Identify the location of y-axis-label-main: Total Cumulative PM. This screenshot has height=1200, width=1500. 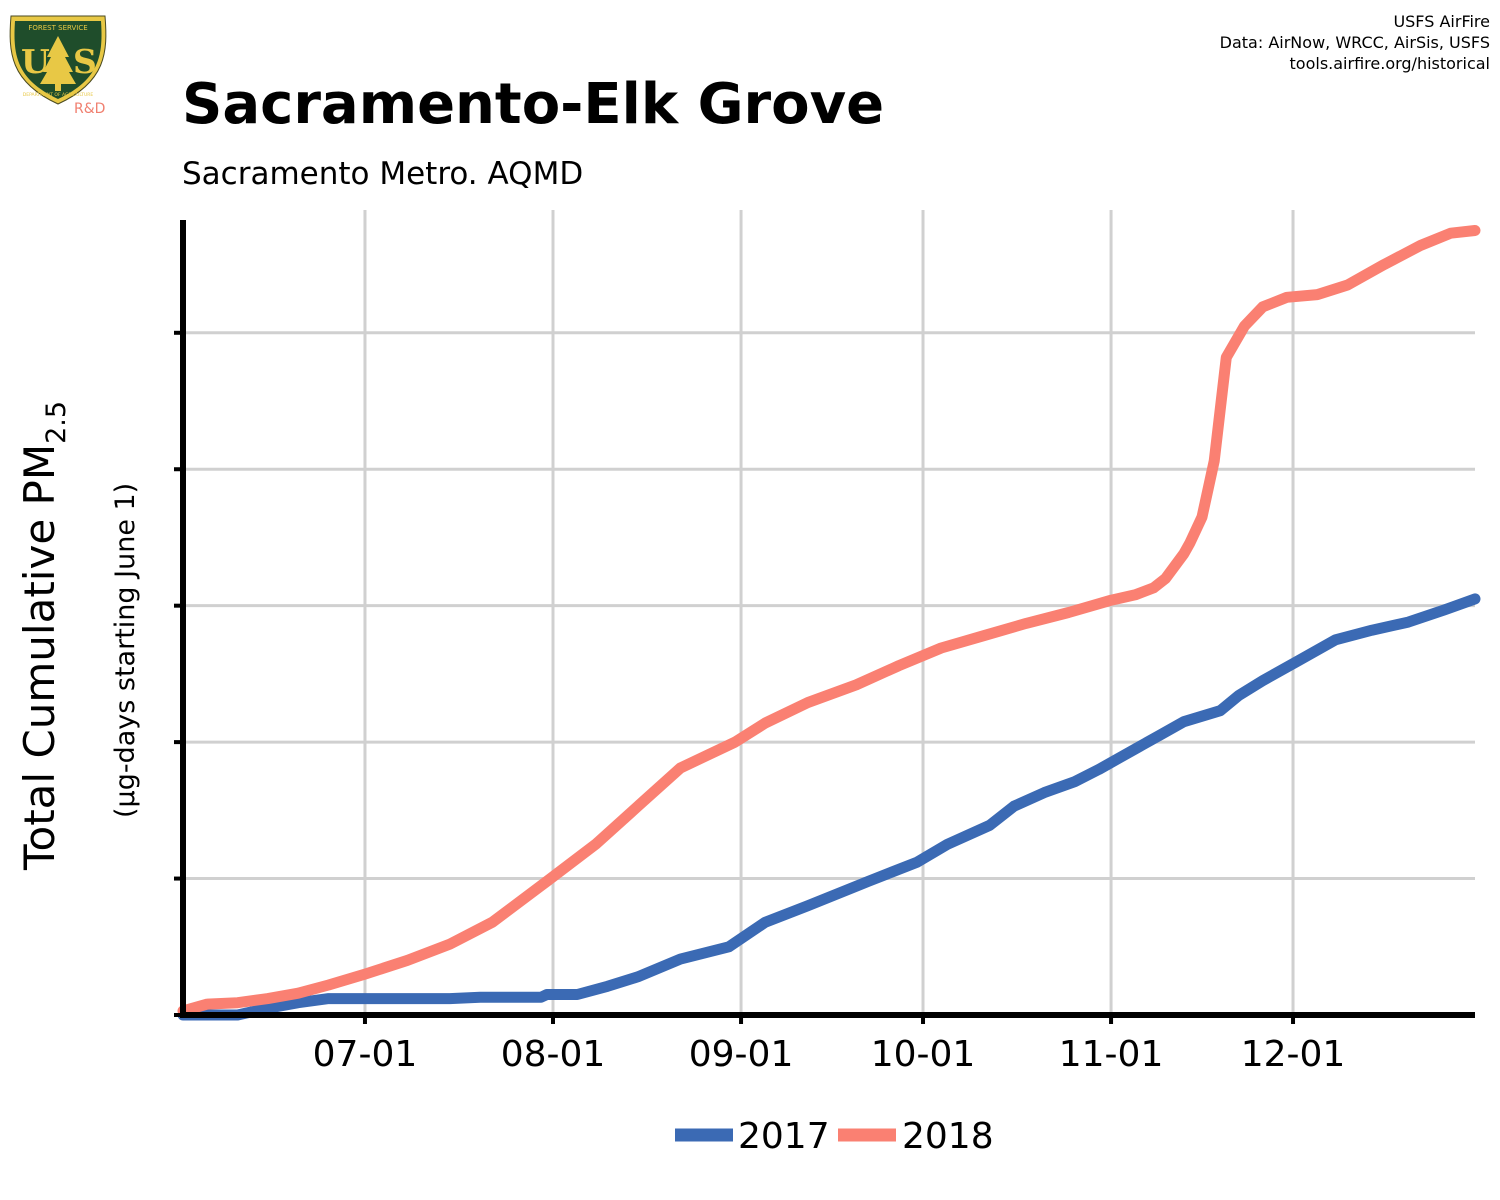
(39, 657).